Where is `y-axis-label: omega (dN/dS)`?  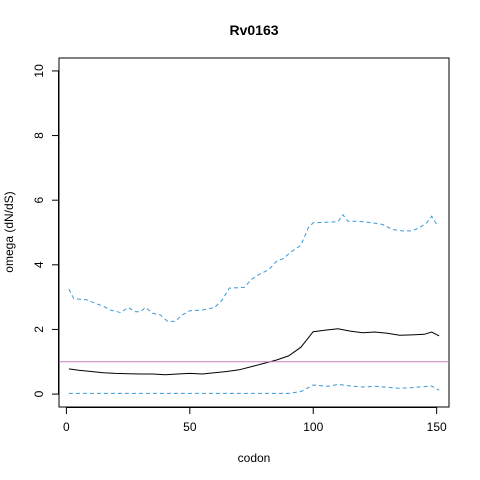
y-axis-label: omega (dN/dS) is located at coordinates (9, 231).